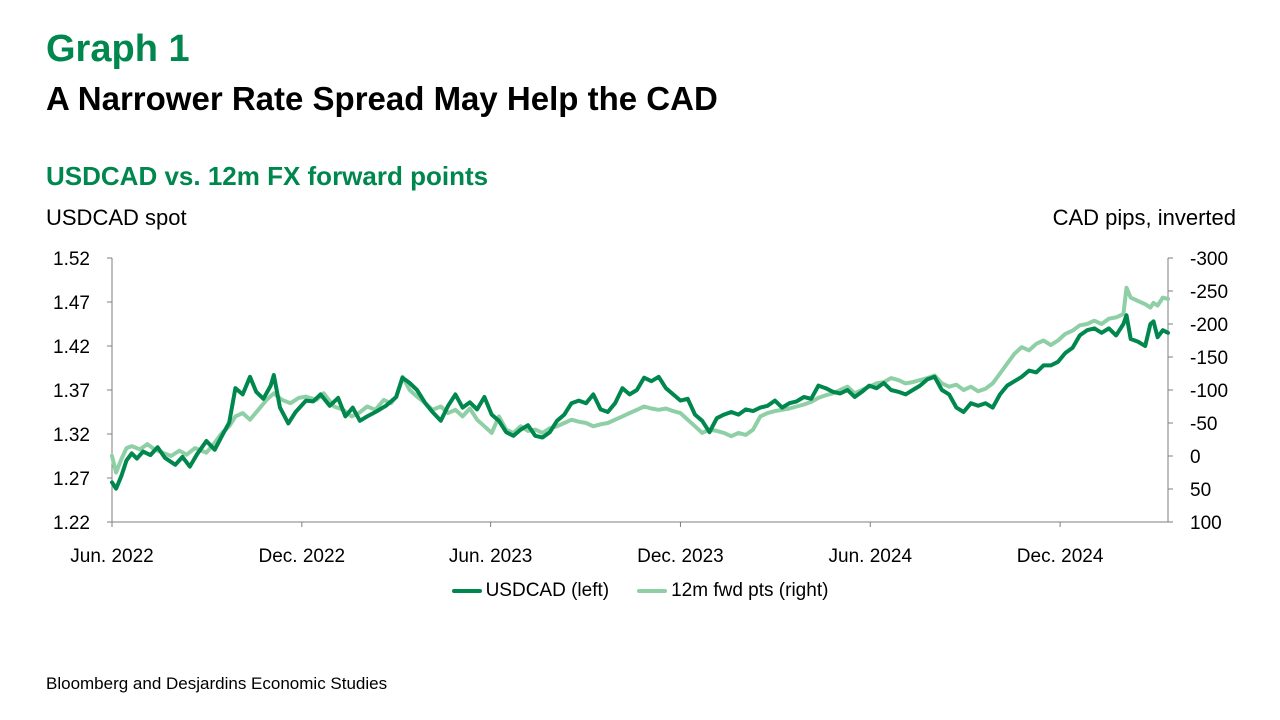 Image resolution: width=1280 pixels, height=720 pixels. Describe the element at coordinates (116, 217) in the screenshot. I see `left-axis-title: USDCAD spot` at that location.